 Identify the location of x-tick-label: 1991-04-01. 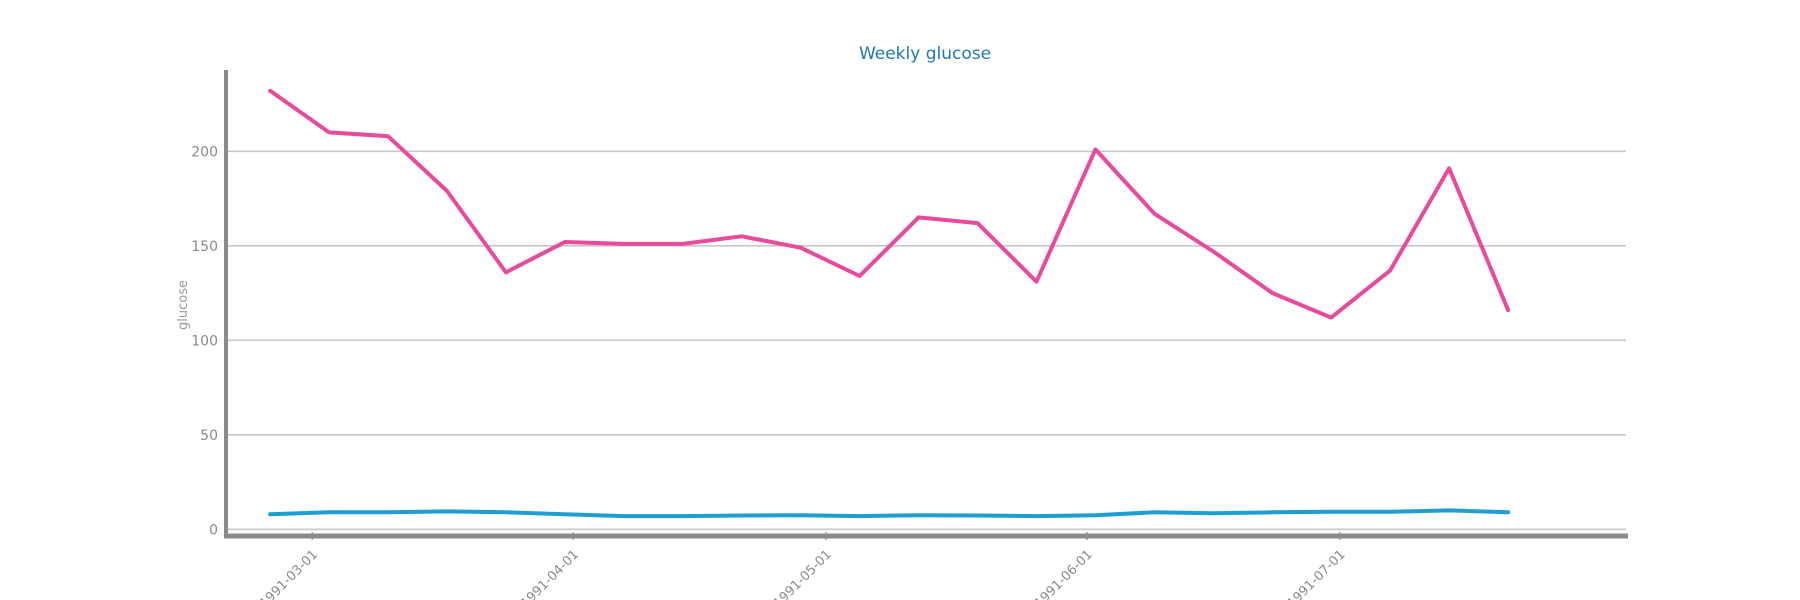
(550, 573).